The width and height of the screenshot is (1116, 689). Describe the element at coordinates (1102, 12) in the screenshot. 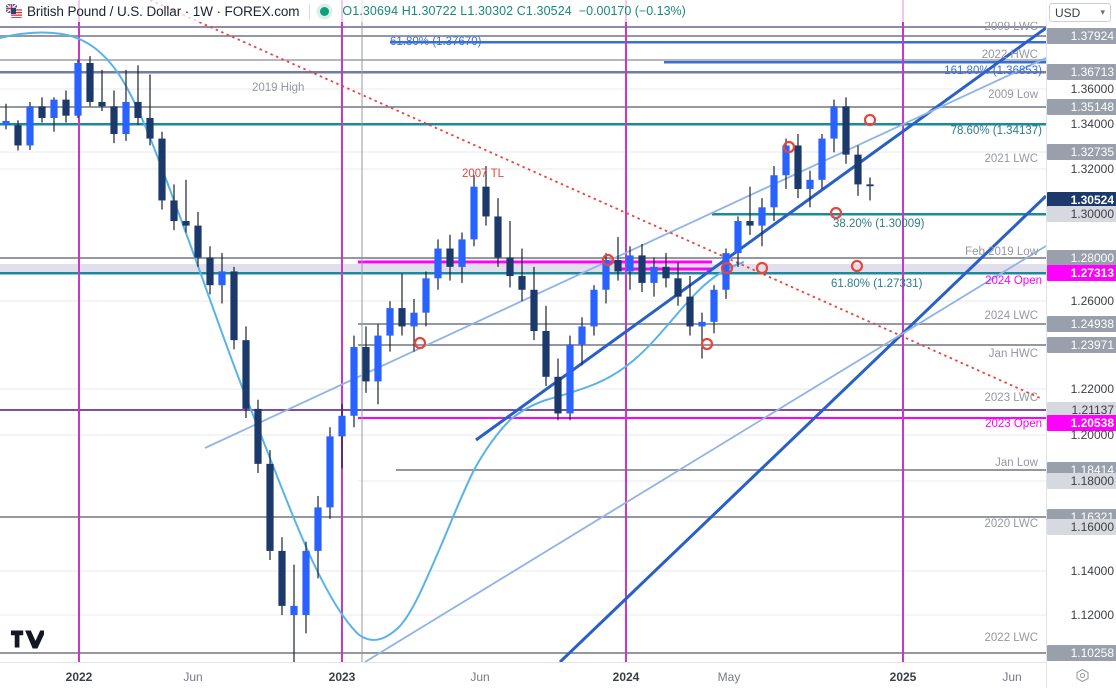

I see `chevron-down-icon: ▾` at that location.